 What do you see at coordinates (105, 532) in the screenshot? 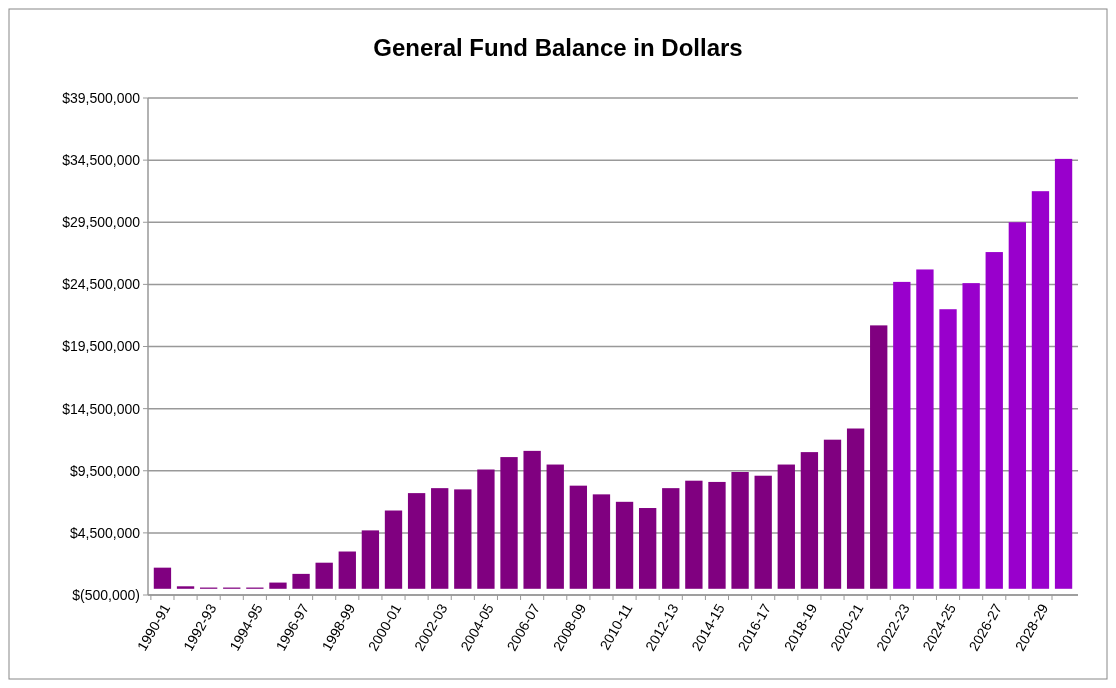
I see `y-tick-label: $4,500,000` at bounding box center [105, 532].